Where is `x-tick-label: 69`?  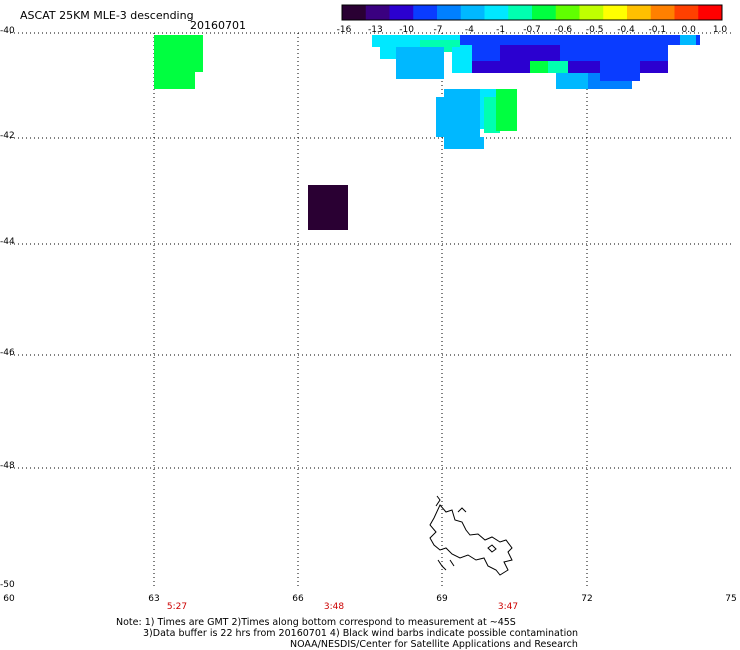 x-tick-label: 69 is located at coordinates (442, 599).